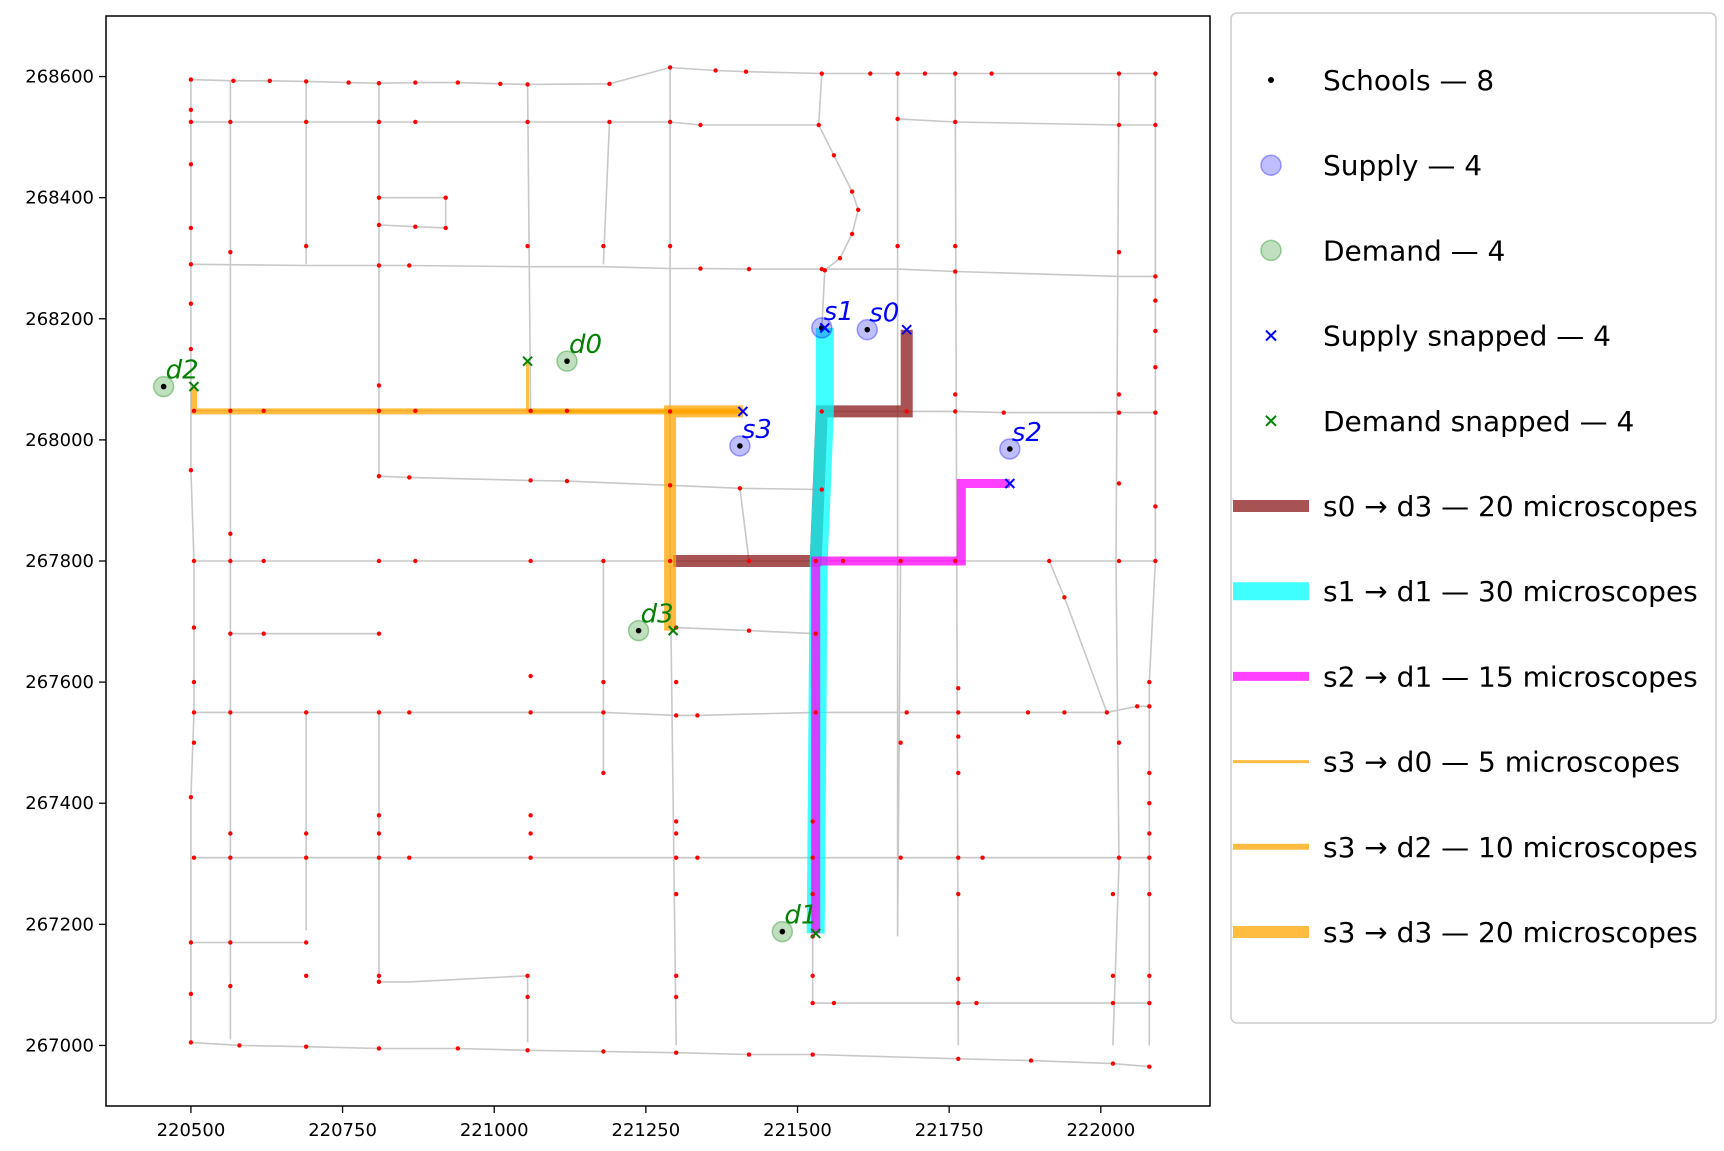  I want to click on legend-label: s3 → d0 — 5 microscopes, so click(1501, 762).